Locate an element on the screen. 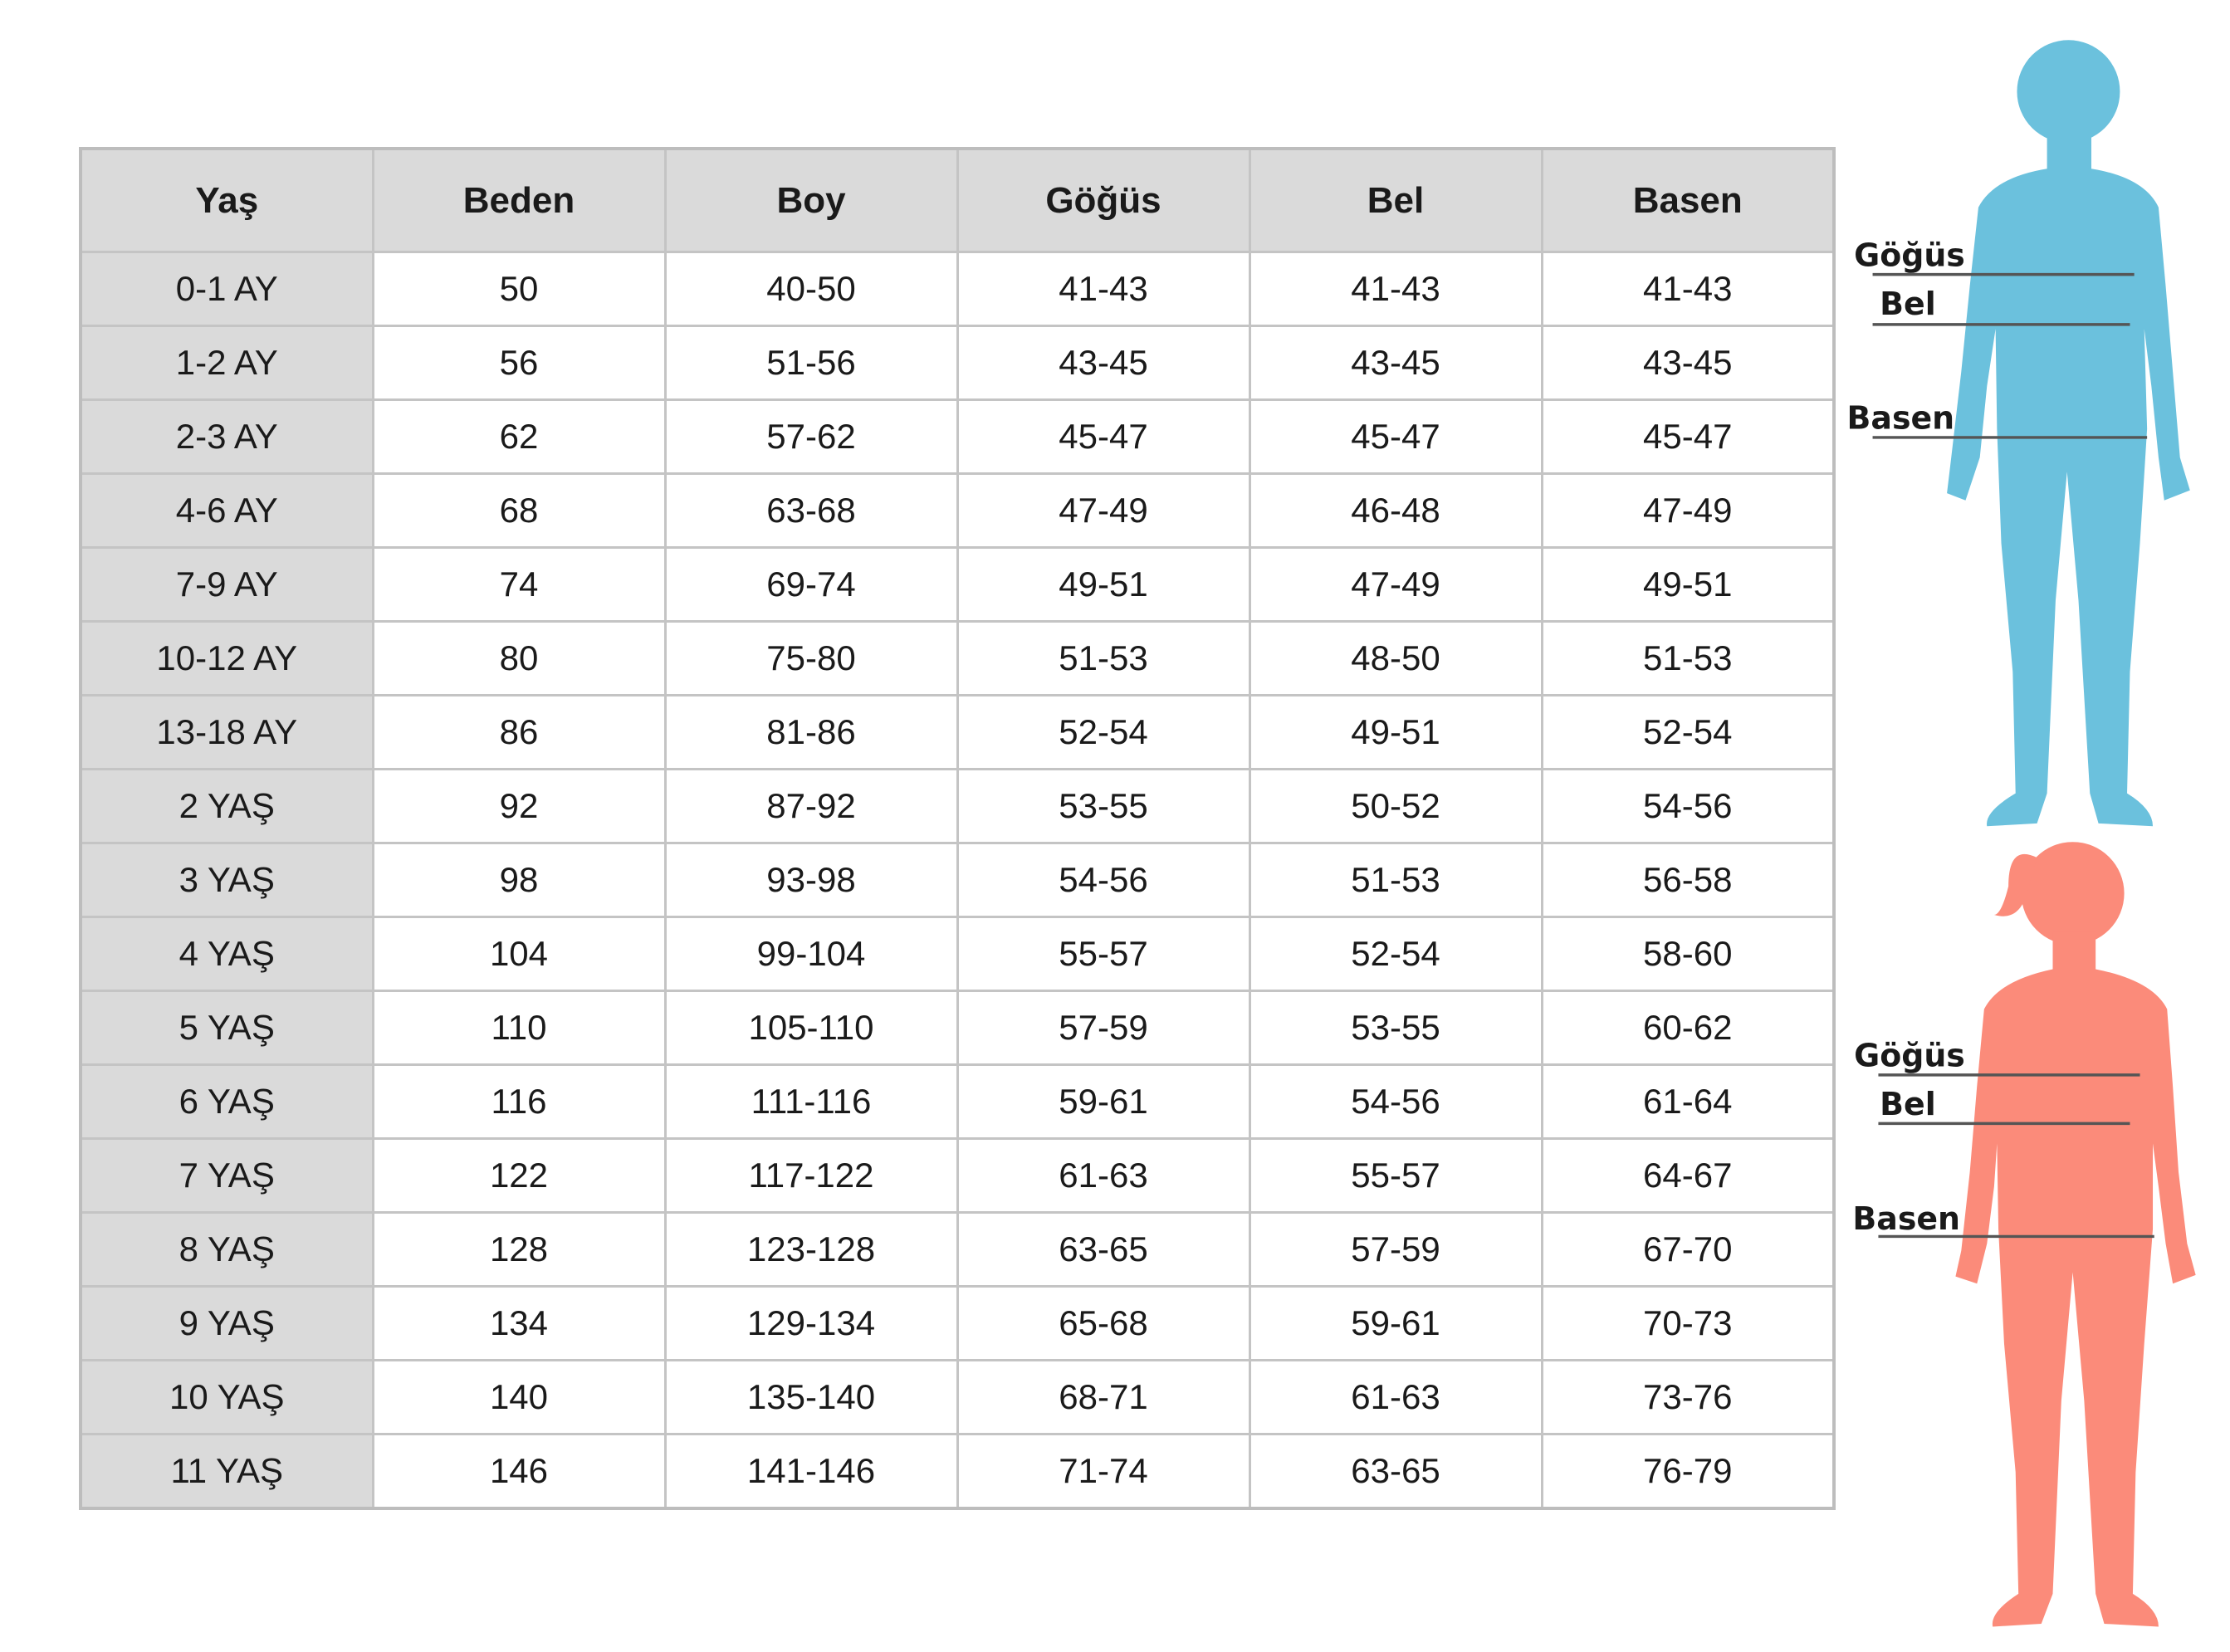  age-cell: 9 YAŞ is located at coordinates (226, 1323).